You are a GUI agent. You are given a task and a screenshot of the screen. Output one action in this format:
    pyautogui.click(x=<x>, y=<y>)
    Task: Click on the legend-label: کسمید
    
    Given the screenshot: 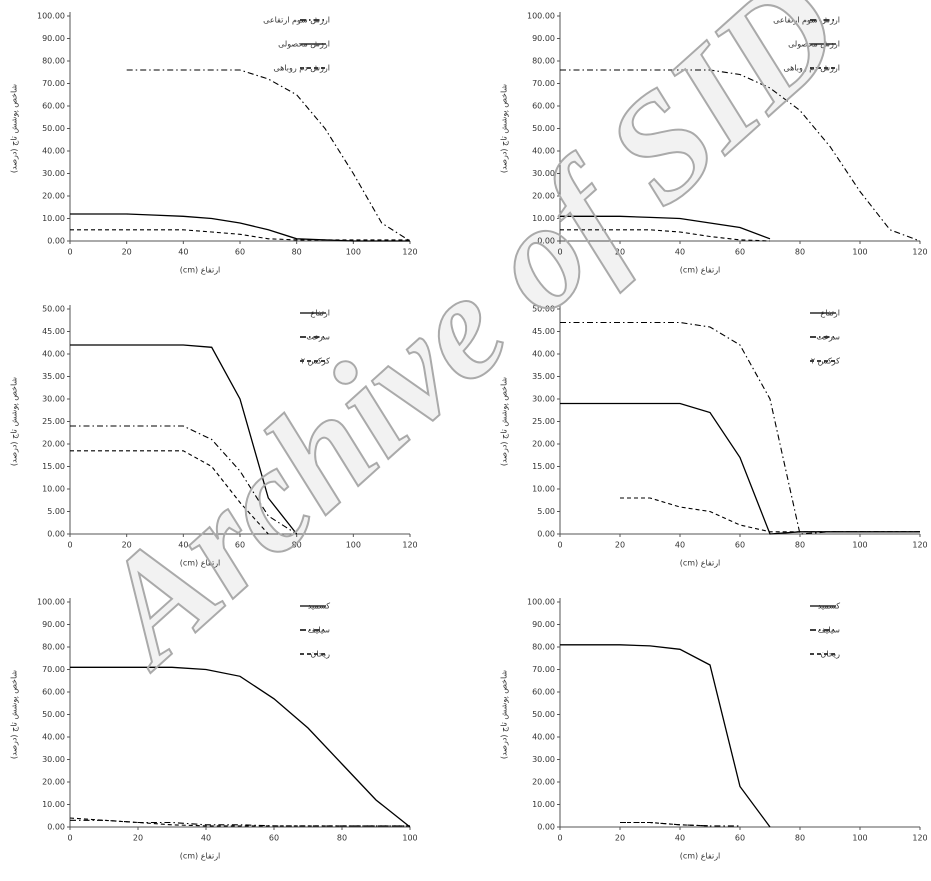 What is the action you would take?
    pyautogui.click(x=319, y=606)
    